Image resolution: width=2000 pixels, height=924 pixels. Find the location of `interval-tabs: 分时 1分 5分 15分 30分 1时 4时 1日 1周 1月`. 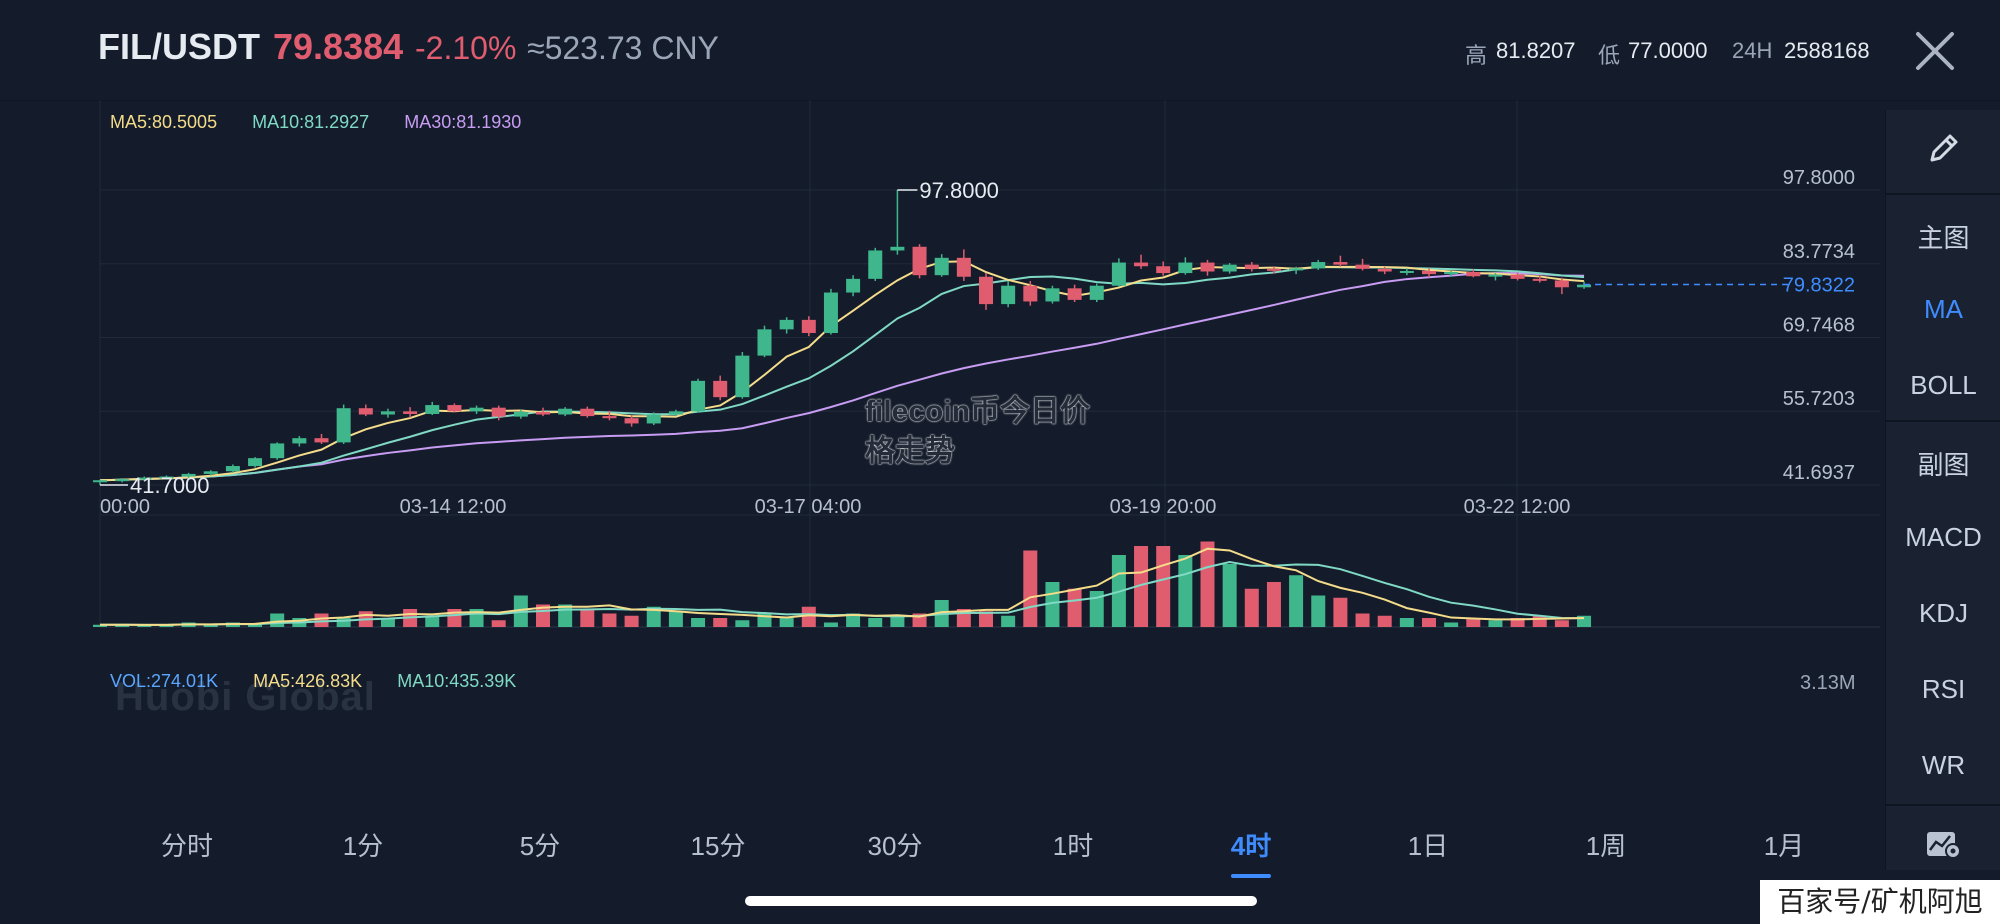

interval-tabs: 分时 1分 5分 15分 30分 1时 4时 1日 1周 1月 is located at coordinates (942, 844).